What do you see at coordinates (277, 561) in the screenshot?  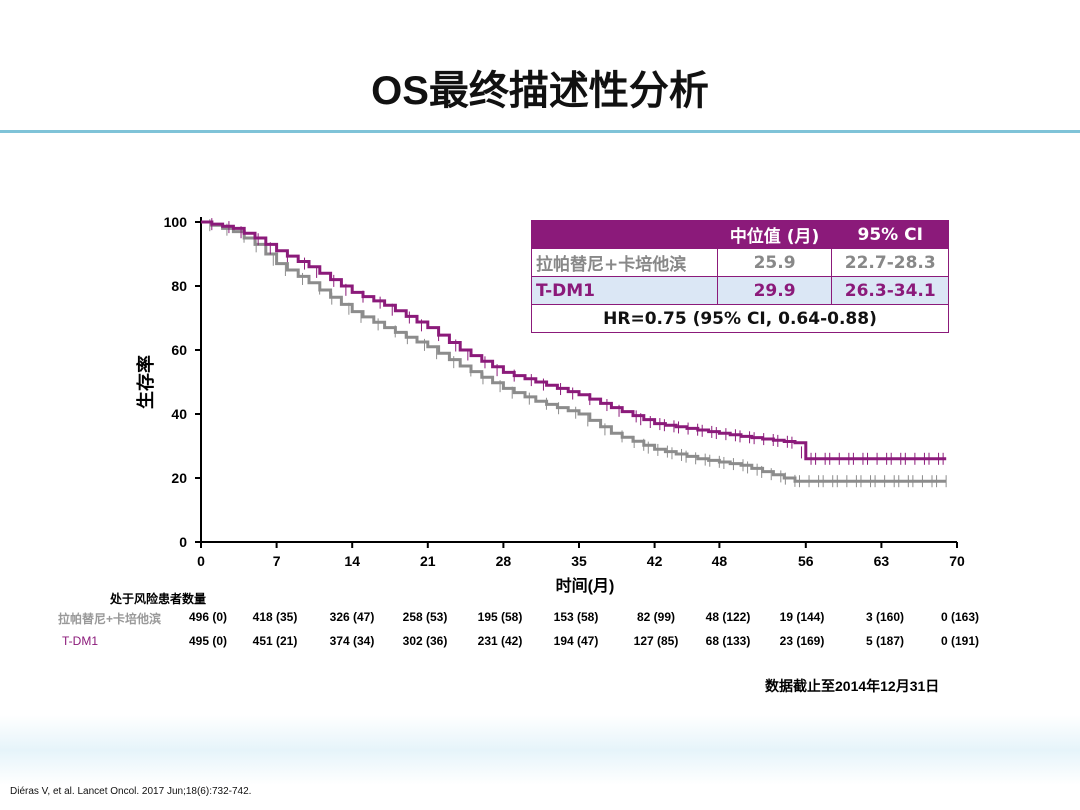 I see `x-tick-label: 7` at bounding box center [277, 561].